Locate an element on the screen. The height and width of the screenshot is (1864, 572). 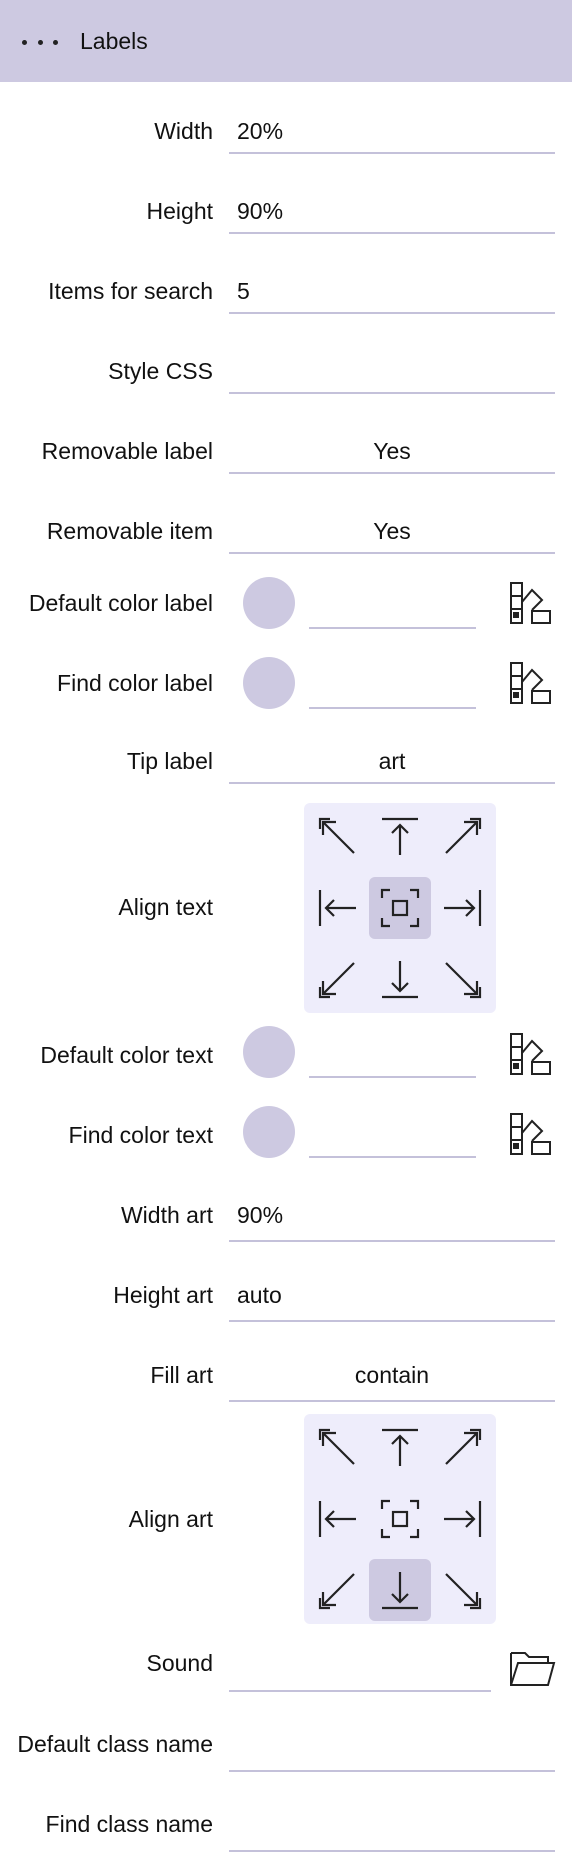
row-items-for-search: Items for search 5 is located at coordinates (286, 290).